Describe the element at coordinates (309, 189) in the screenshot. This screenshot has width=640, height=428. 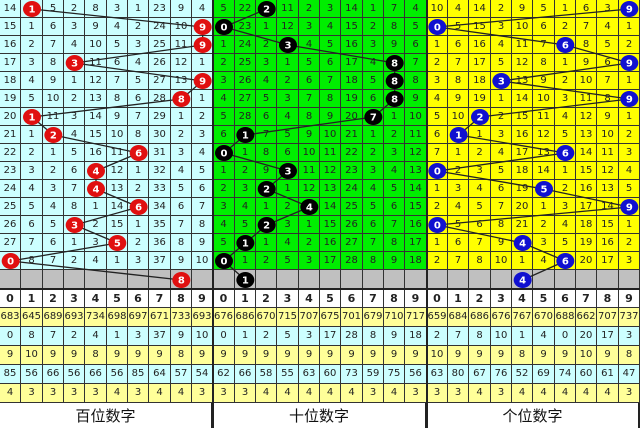
I see `tens-miss-cell: 12` at that location.